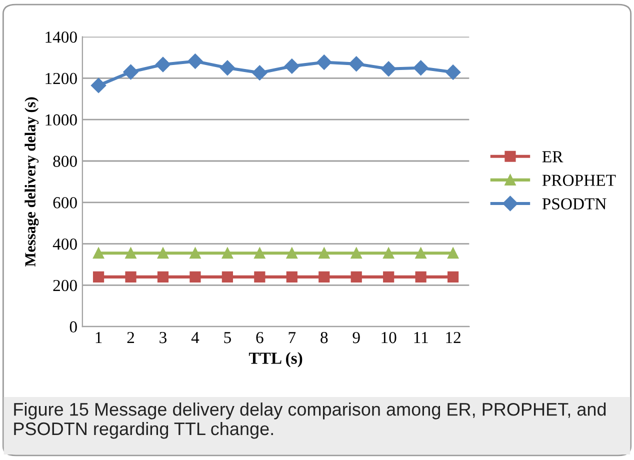 The image size is (634, 460). I want to click on x-tick-label: 5, so click(227, 338).